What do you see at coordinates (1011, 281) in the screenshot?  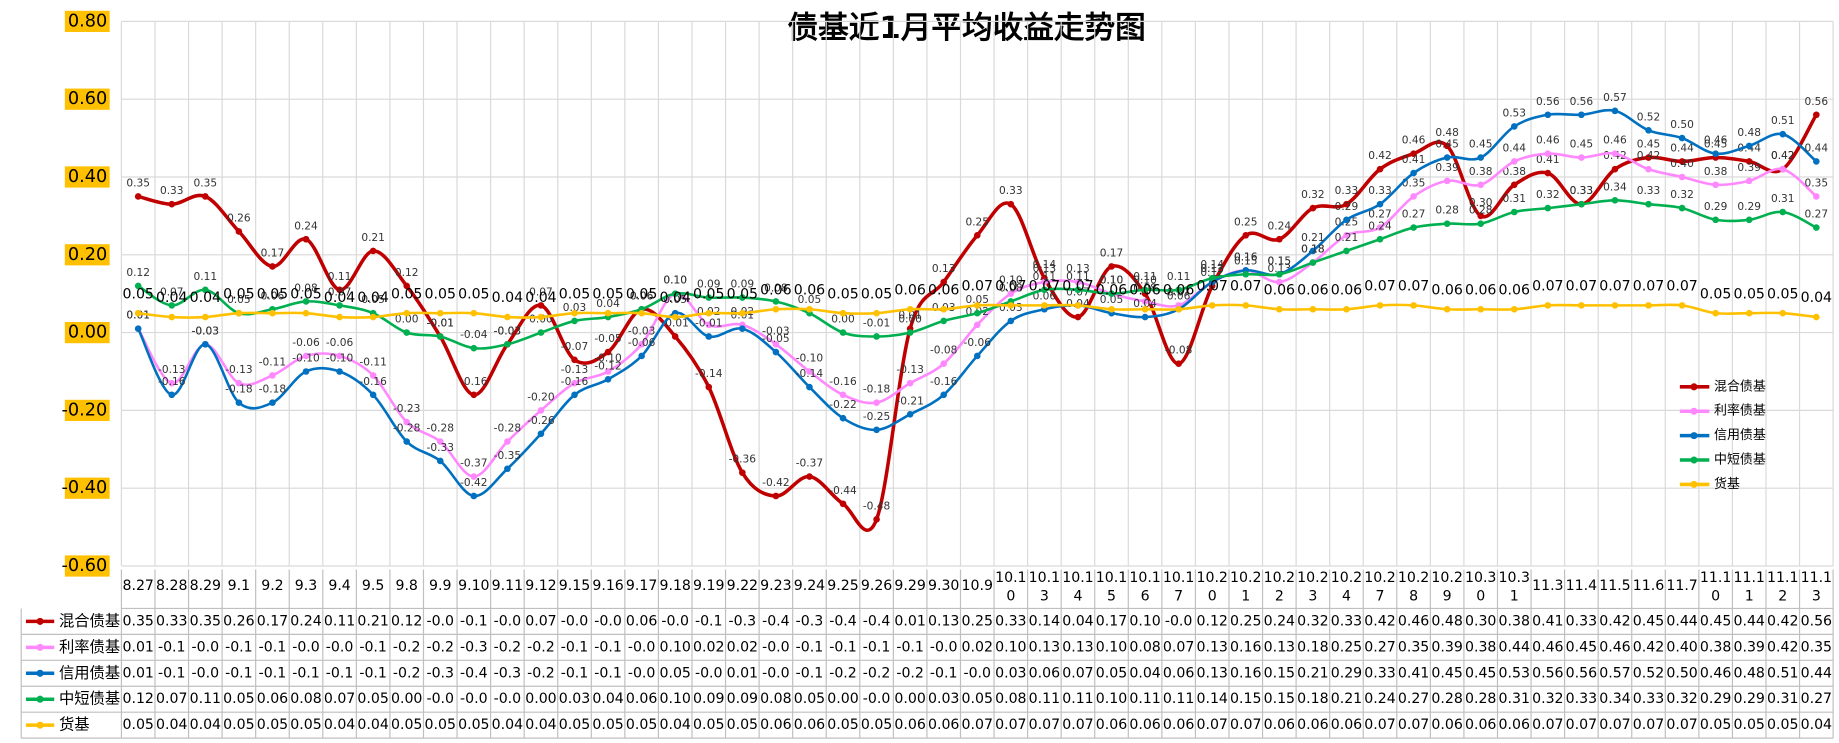 I see `data-label: 0.10` at bounding box center [1011, 281].